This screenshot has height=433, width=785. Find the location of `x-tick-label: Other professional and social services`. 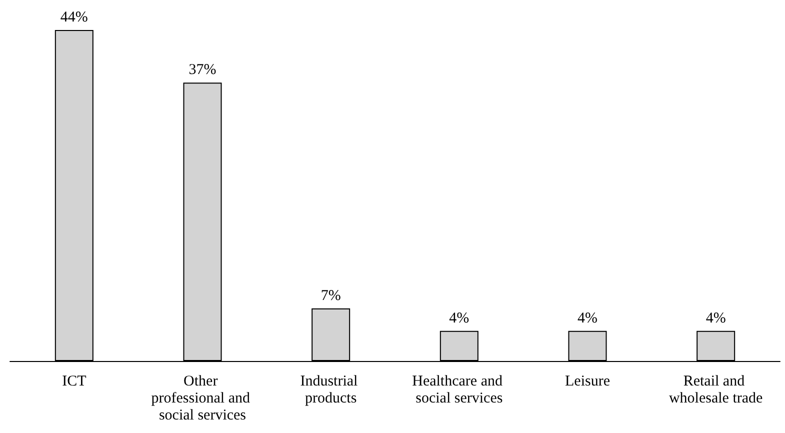

x-tick-label: Other professional and social services is located at coordinates (202, 399).